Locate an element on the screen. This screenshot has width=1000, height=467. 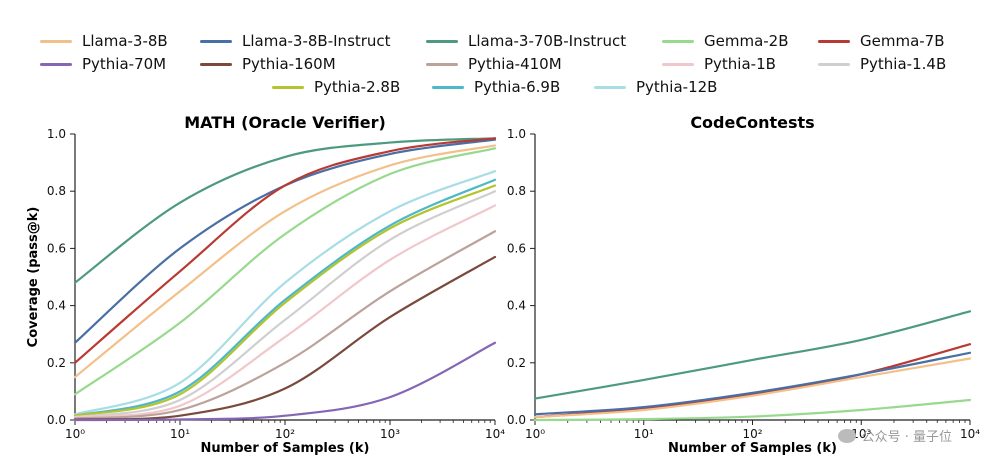
legend-label: Pythia-70M is located at coordinates (124, 64).